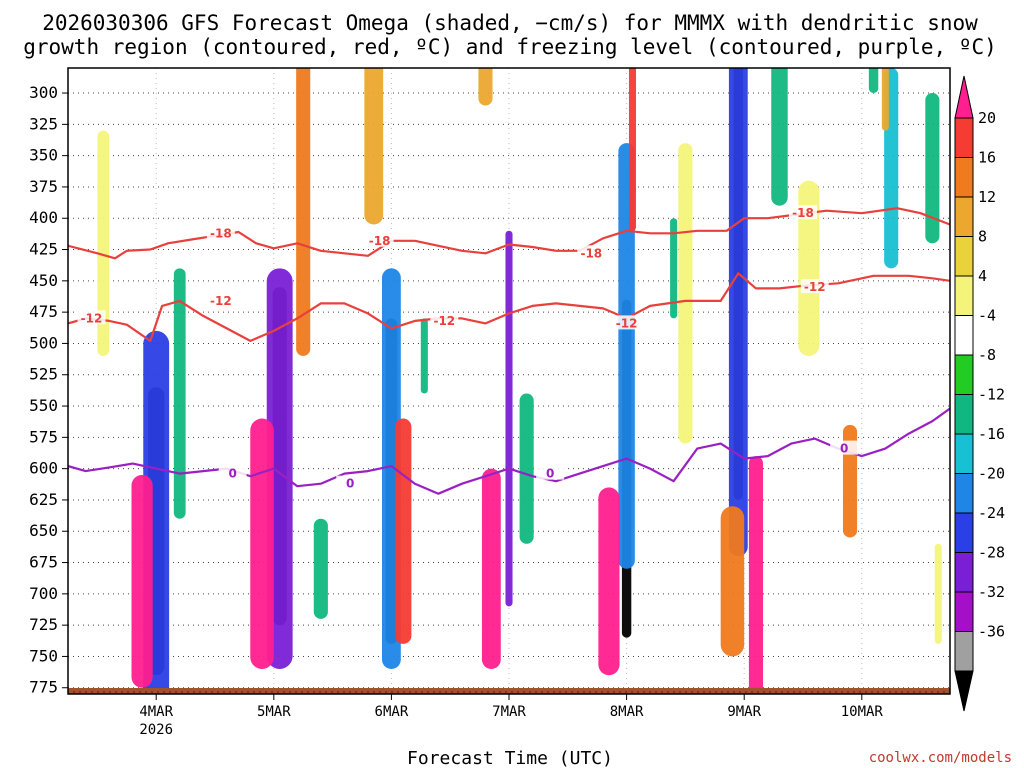 Image resolution: width=1024 pixels, height=768 pixels. Describe the element at coordinates (991, 513) in the screenshot. I see `colorbar-label: -24` at that location.